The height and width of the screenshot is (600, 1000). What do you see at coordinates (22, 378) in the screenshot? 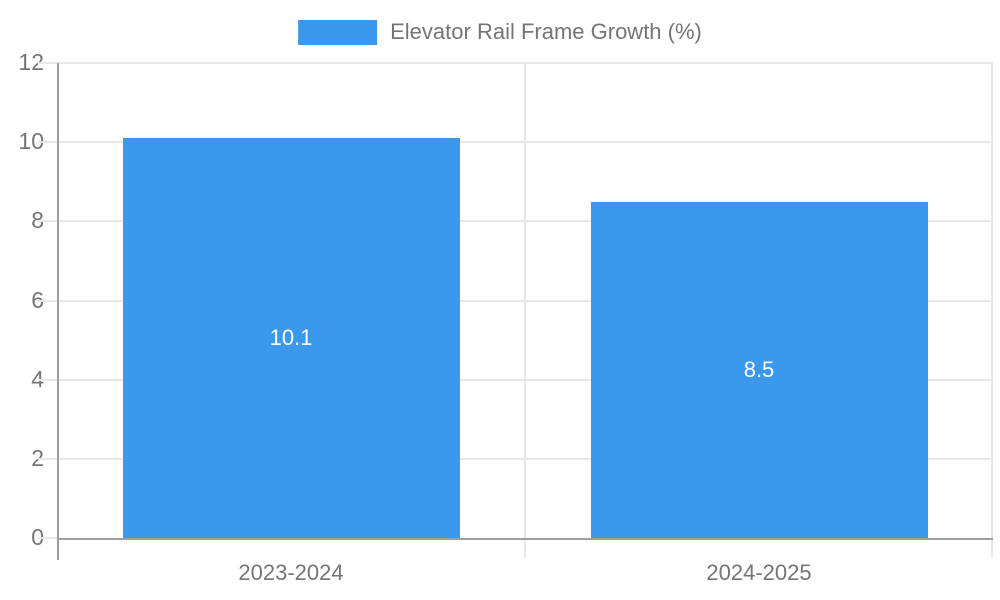
I see `y-tick-label-4: 4` at bounding box center [22, 378].